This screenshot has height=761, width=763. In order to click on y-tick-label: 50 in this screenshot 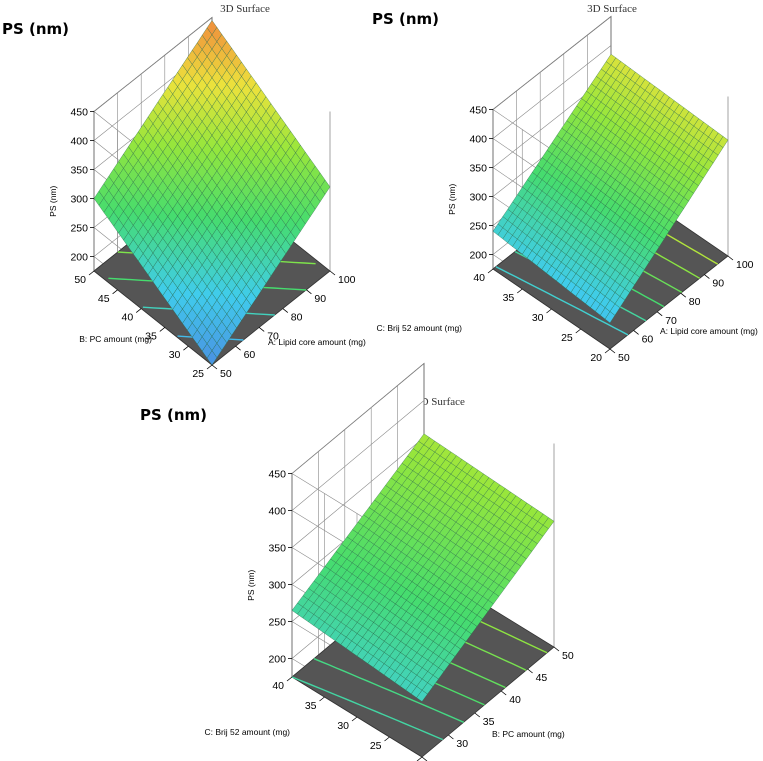, I will do `click(80, 280)`.